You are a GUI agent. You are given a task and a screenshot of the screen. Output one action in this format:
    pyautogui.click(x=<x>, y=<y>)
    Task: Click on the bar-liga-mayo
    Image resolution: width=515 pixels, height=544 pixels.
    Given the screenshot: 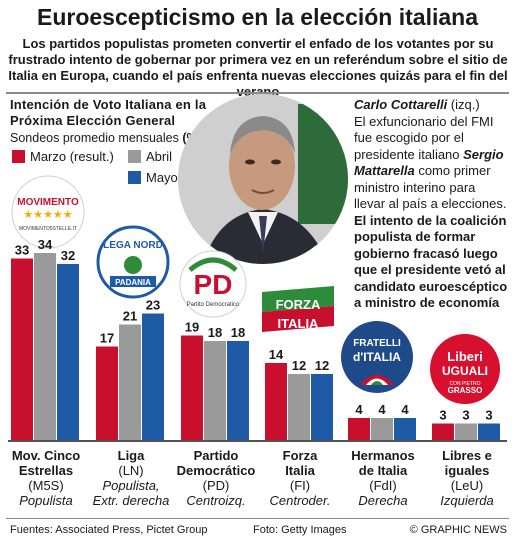 What is the action you would take?
    pyautogui.click(x=153, y=376)
    